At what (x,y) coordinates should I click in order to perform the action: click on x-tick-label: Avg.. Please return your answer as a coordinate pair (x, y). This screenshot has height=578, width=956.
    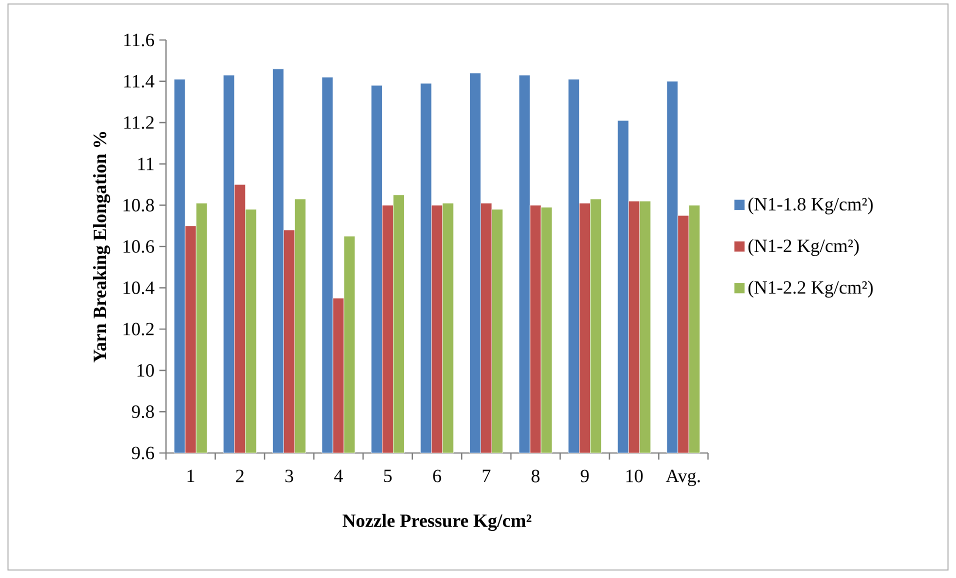
    Looking at the image, I should click on (683, 478).